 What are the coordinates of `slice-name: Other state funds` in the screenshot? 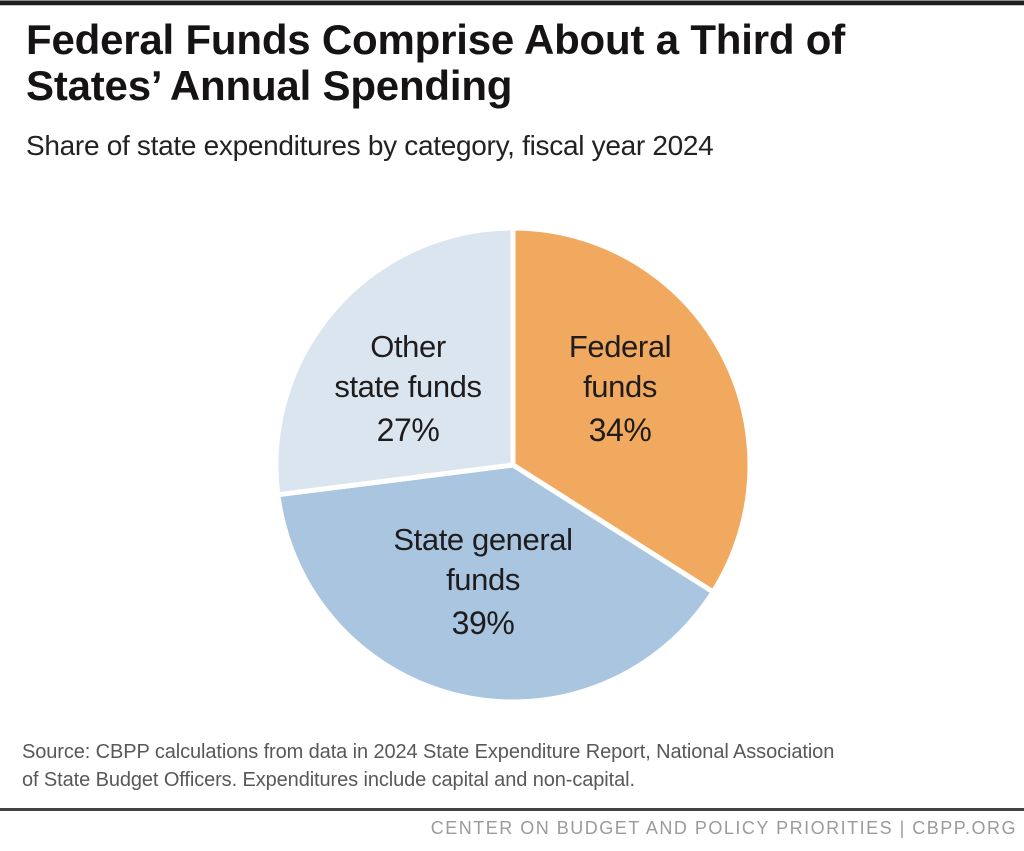 It's located at (408, 367).